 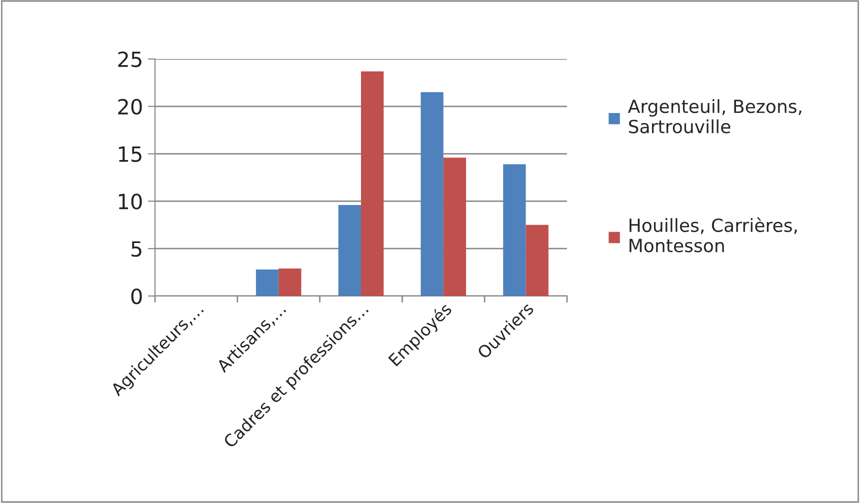 I want to click on legend-label: Argenteuil, Bezons, Sartrouville, so click(x=715, y=116).